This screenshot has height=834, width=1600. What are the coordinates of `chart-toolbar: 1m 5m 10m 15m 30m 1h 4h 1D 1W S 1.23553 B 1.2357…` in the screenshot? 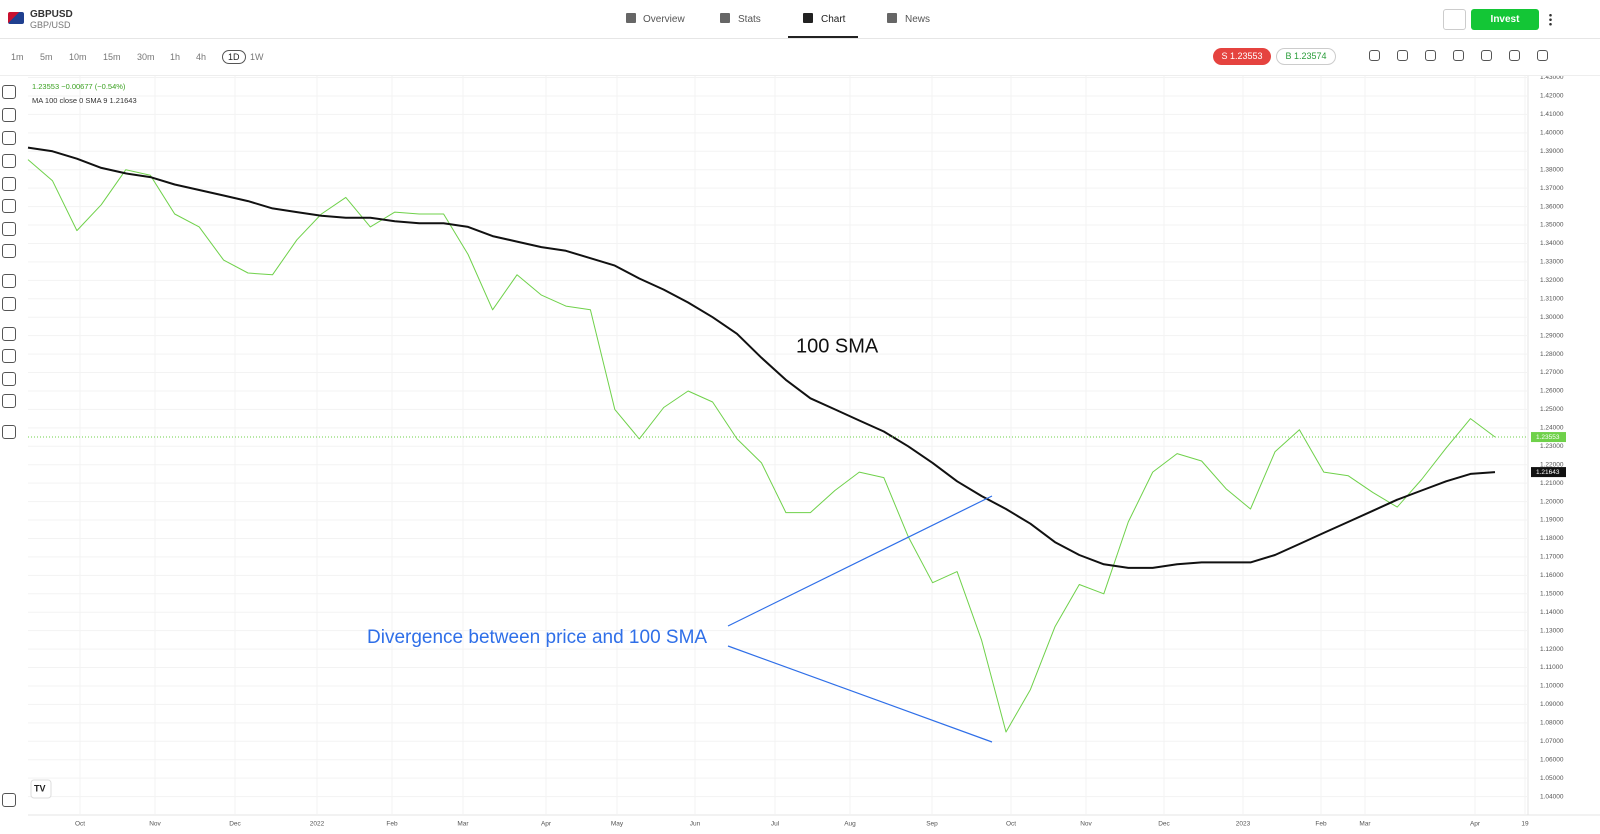 It's located at (800, 57).